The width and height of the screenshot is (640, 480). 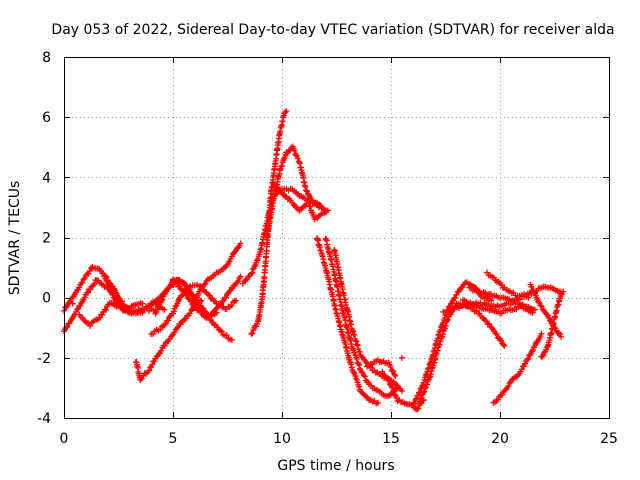 What do you see at coordinates (46, 299) in the screenshot?
I see `y-tick-label: 0` at bounding box center [46, 299].